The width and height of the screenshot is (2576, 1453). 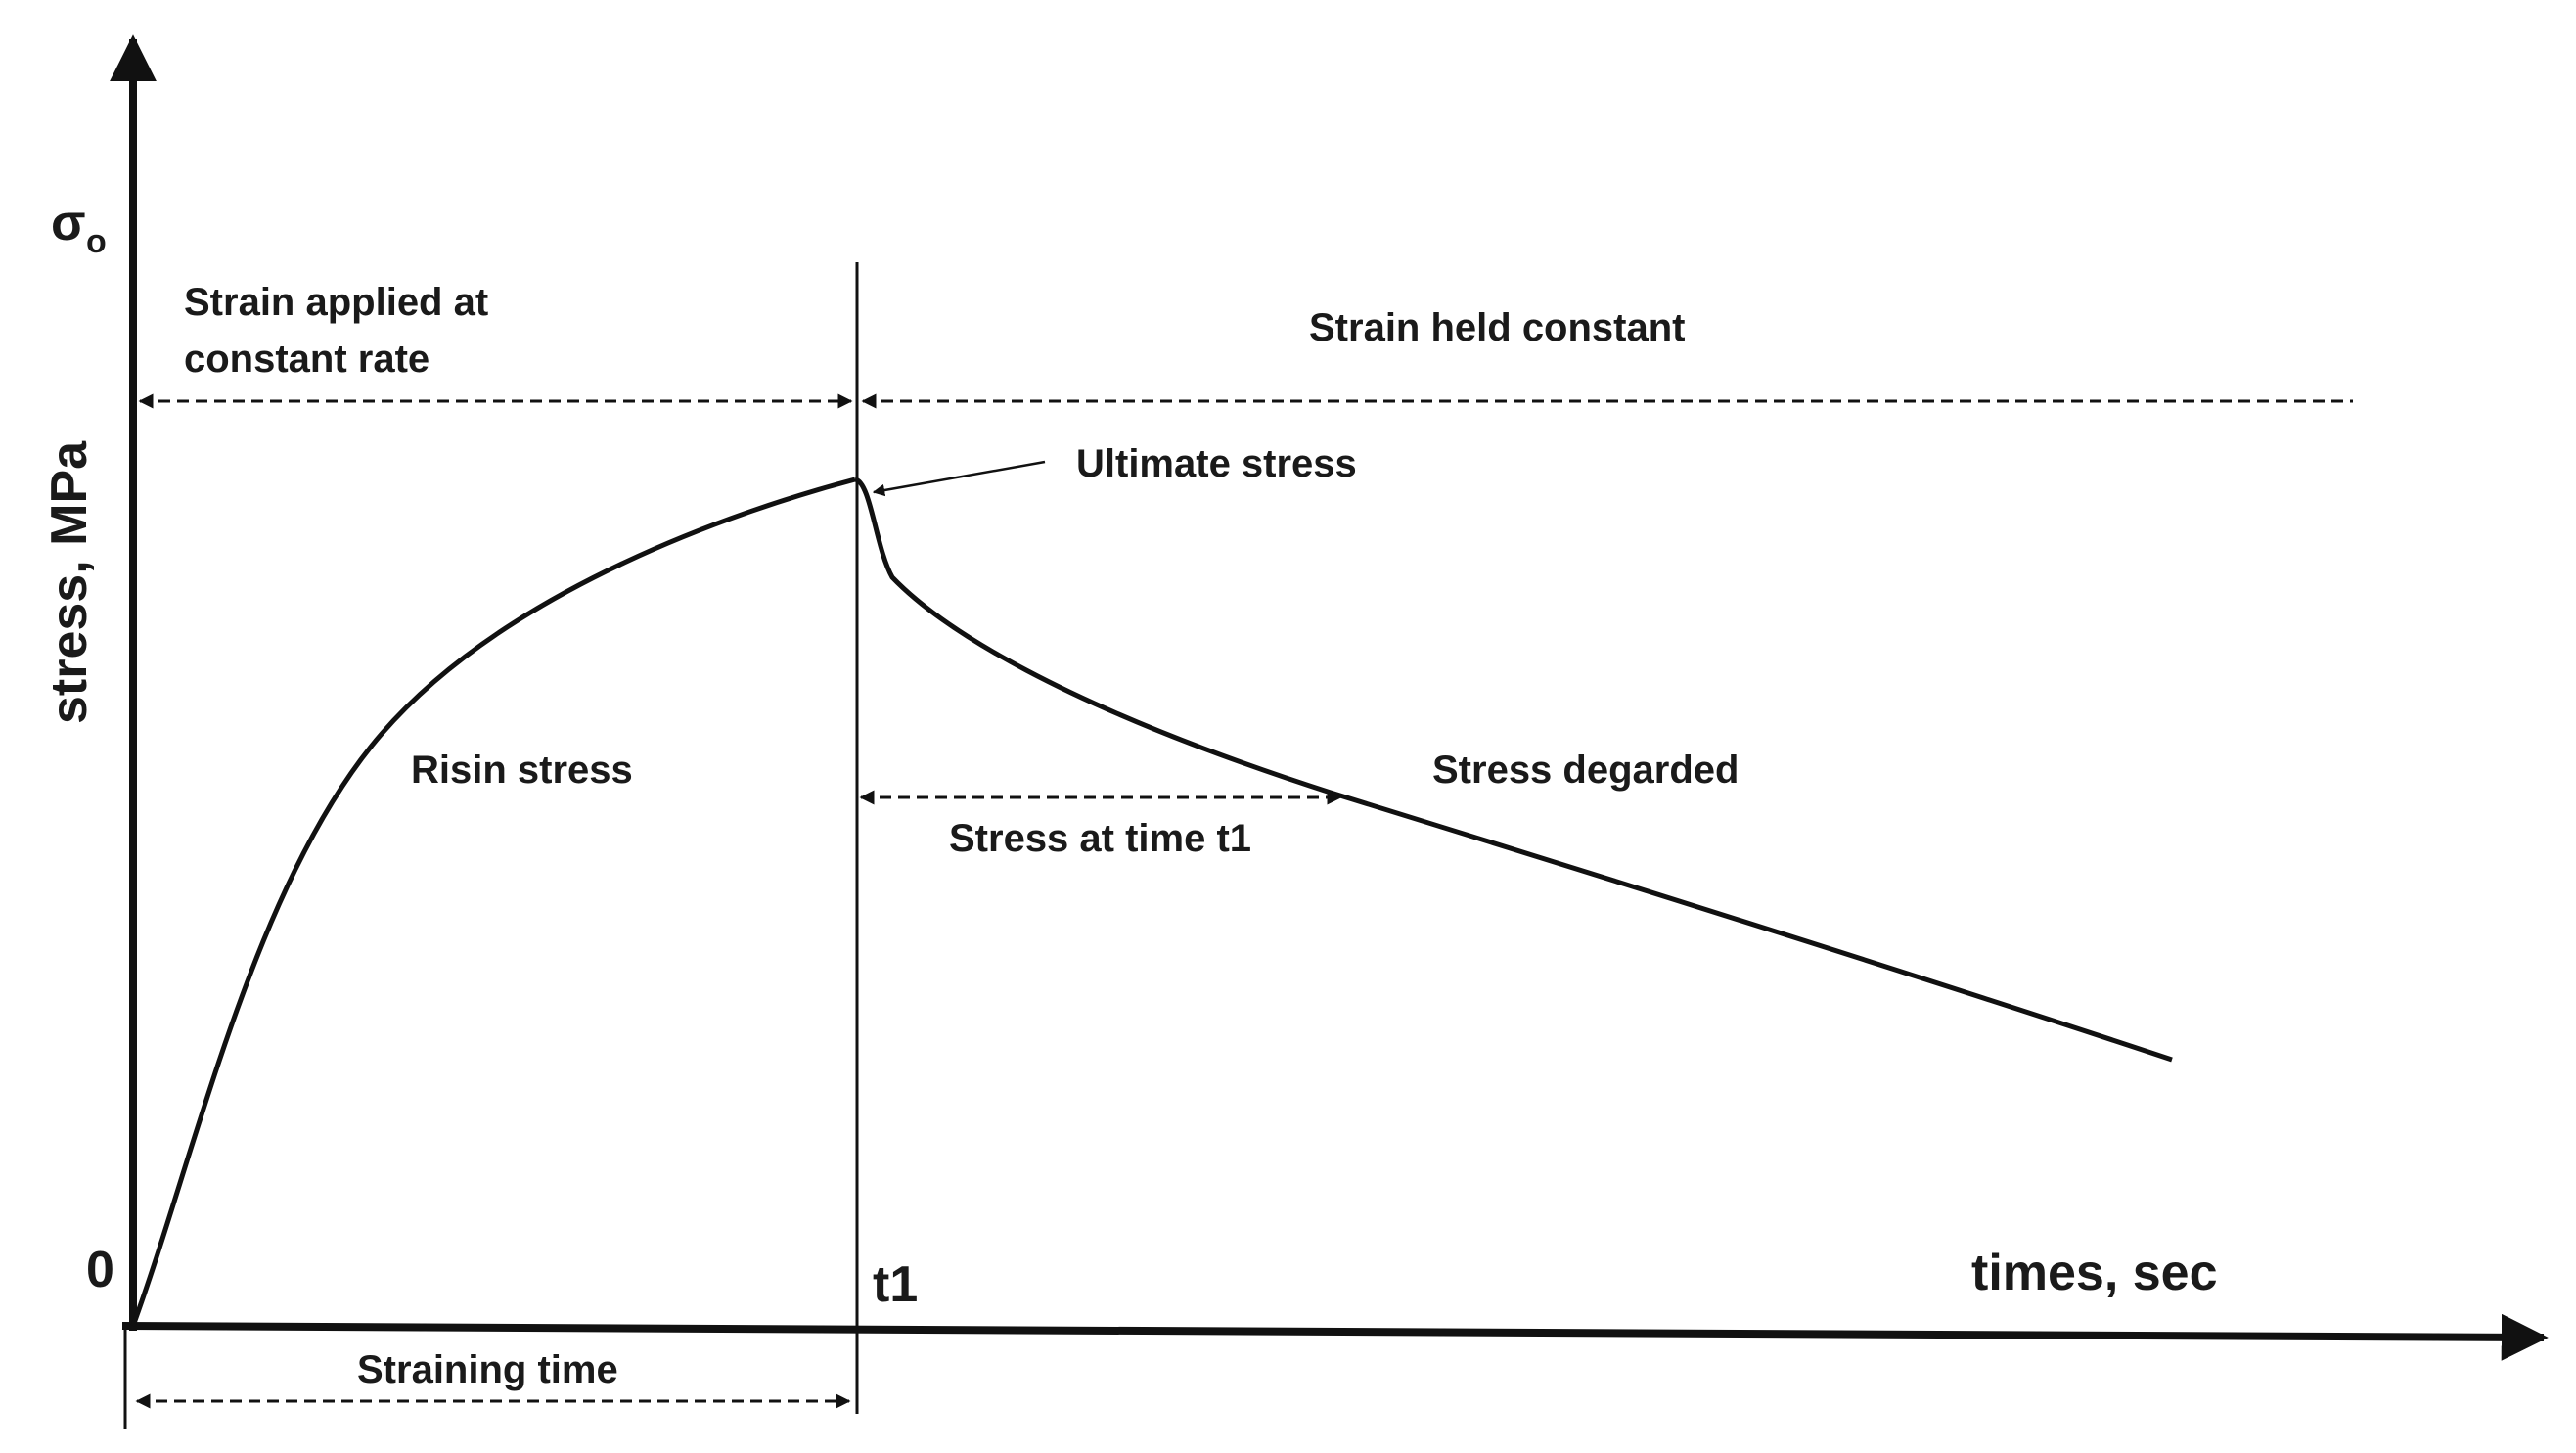 What do you see at coordinates (69, 582) in the screenshot?
I see `y-axis-label: stress, MPa` at bounding box center [69, 582].